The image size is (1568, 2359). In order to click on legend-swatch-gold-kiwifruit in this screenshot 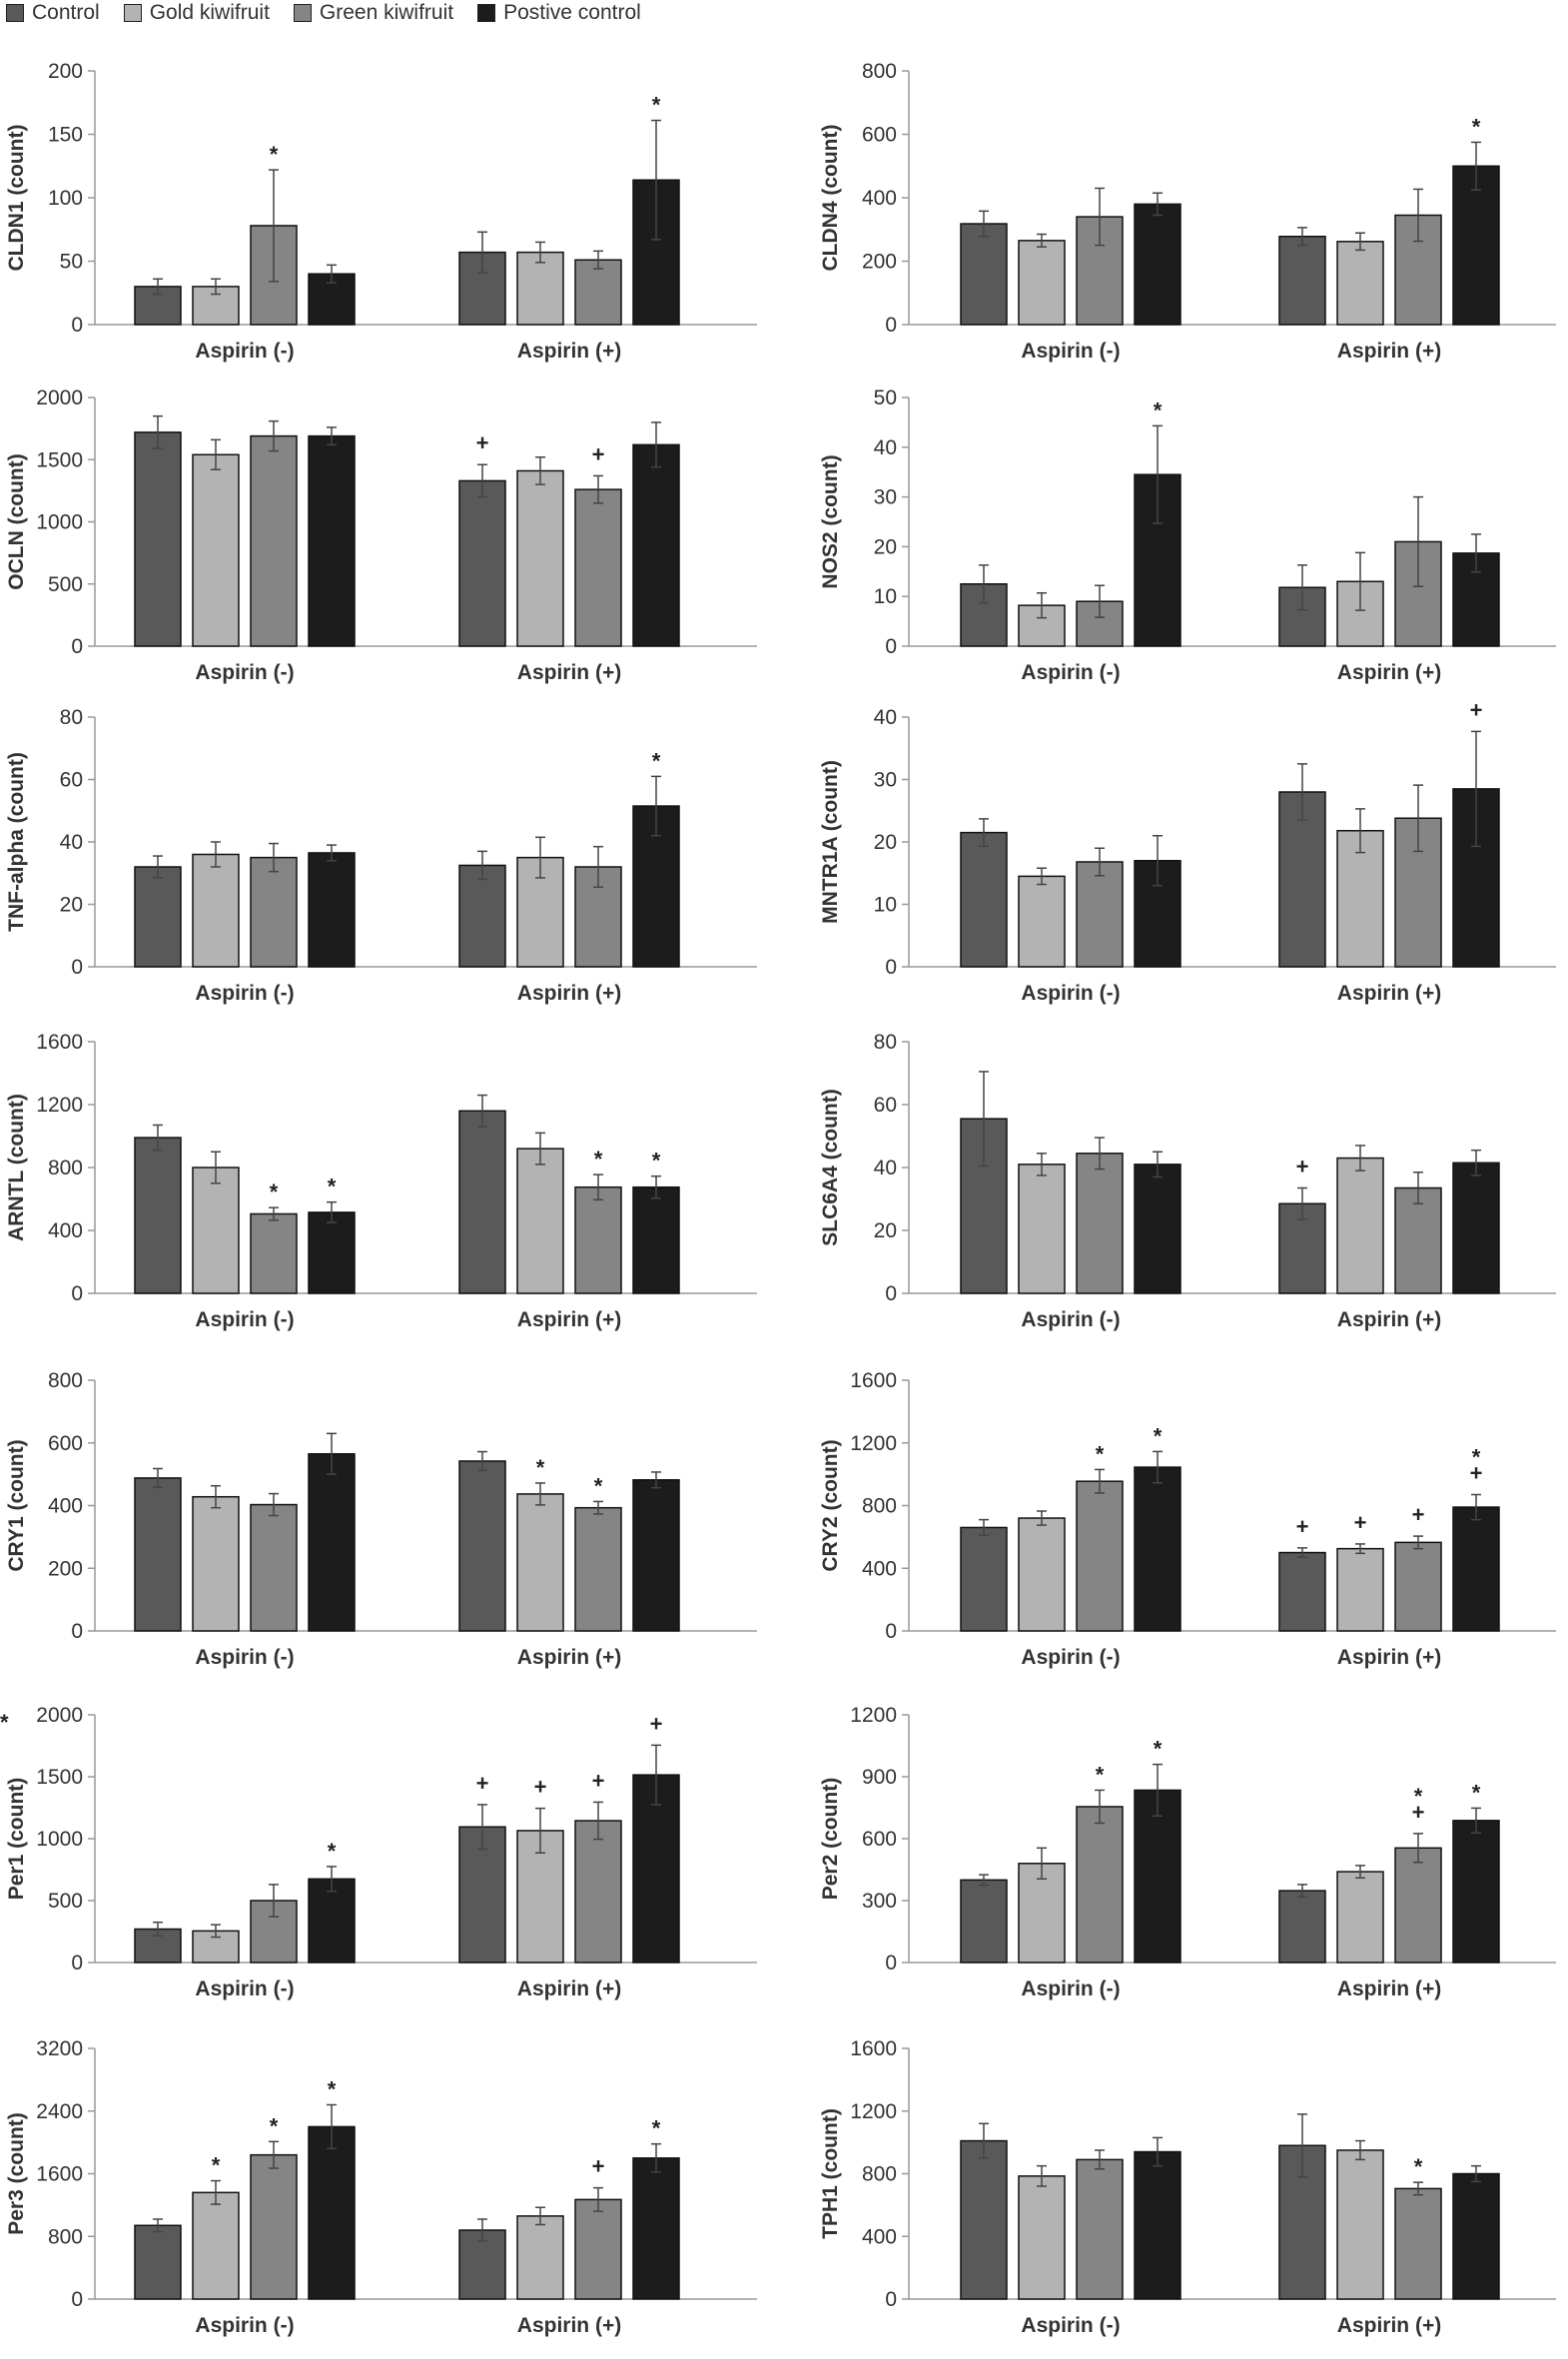, I will do `click(132, 13)`.